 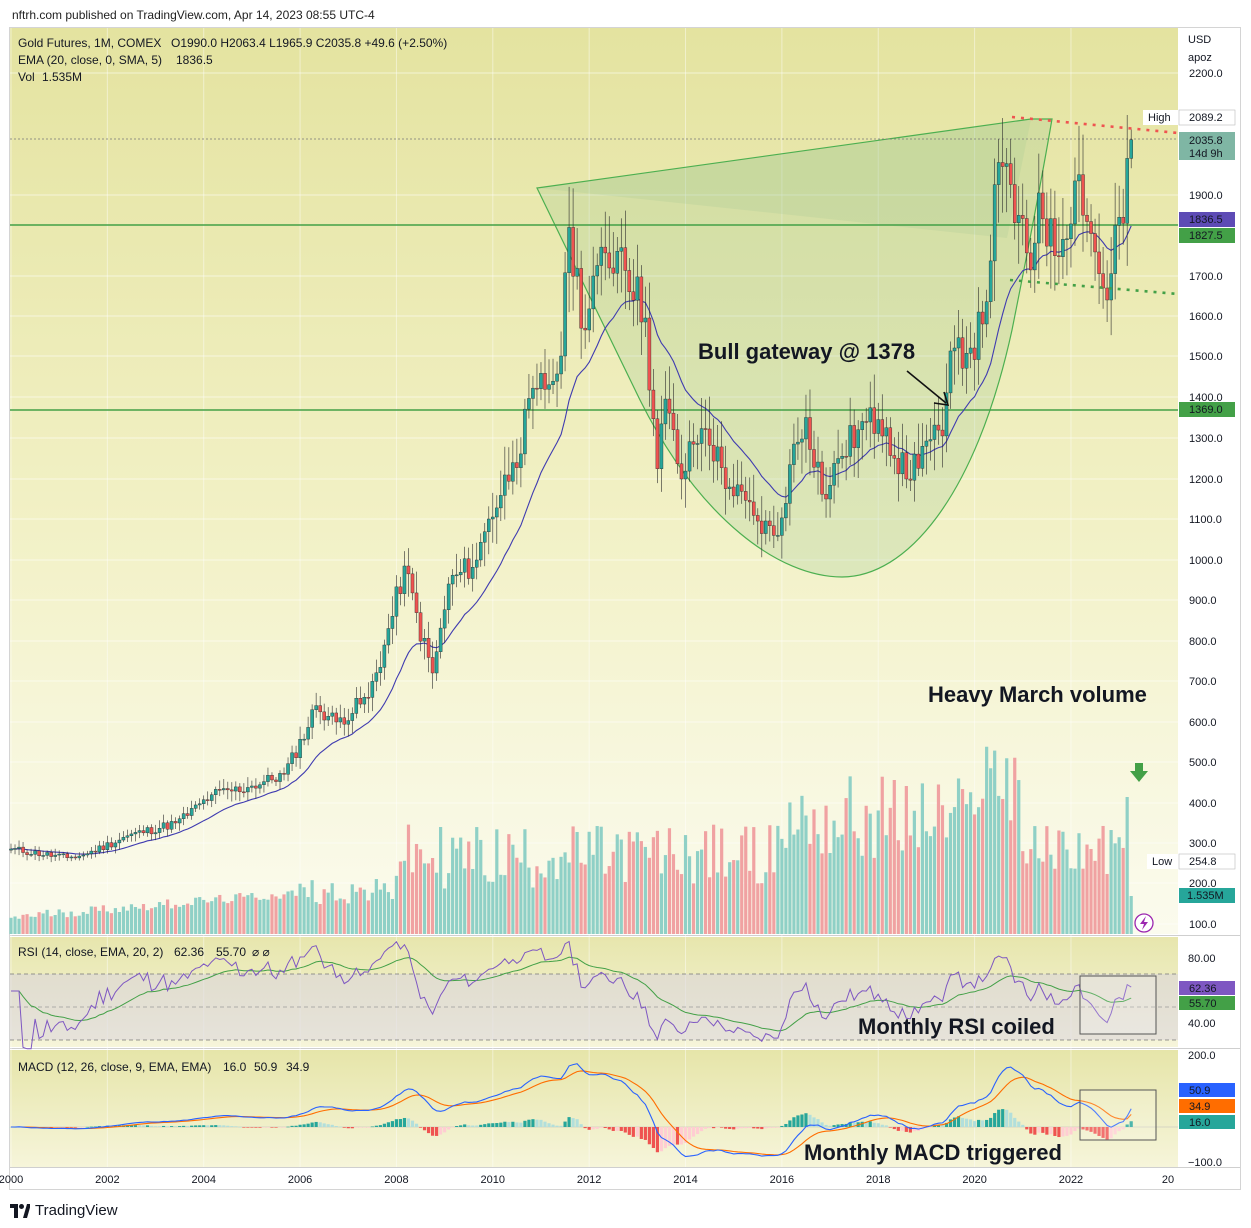 What do you see at coordinates (203, 1180) in the screenshot?
I see `time-tick: 2004` at bounding box center [203, 1180].